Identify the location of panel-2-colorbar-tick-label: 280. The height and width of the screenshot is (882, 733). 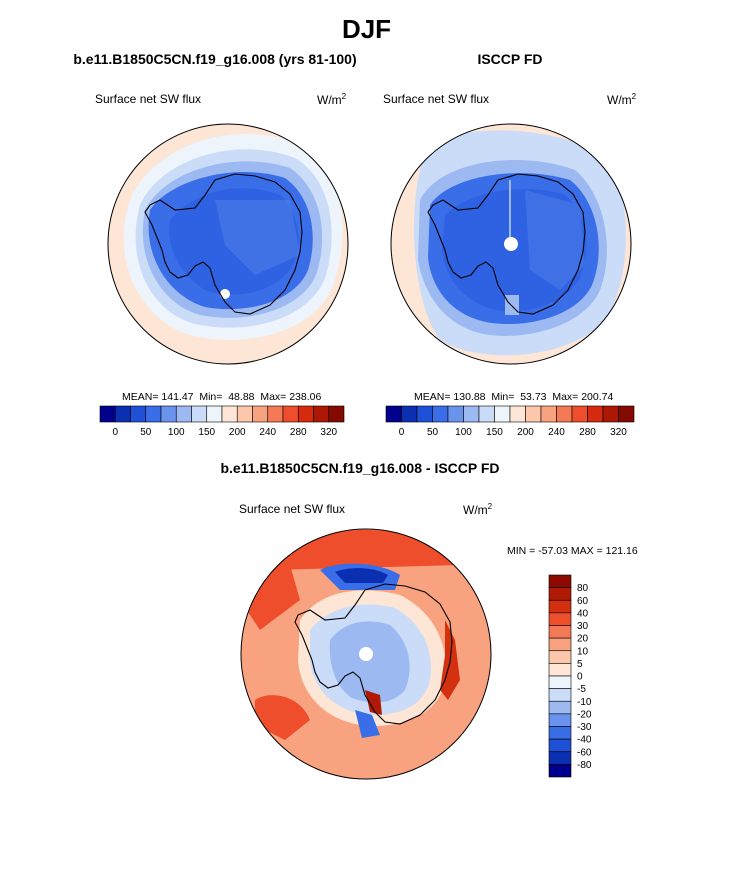
(587, 432).